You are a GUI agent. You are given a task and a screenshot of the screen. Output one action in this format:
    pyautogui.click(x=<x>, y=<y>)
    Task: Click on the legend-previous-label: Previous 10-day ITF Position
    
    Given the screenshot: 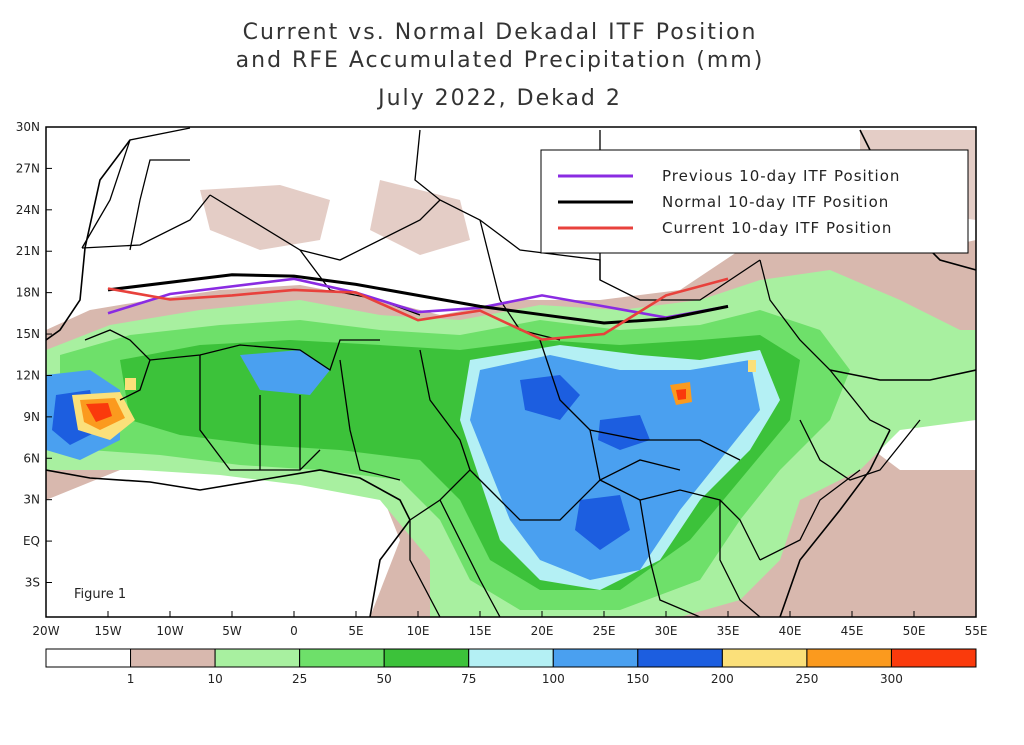 What is the action you would take?
    pyautogui.click(x=781, y=176)
    